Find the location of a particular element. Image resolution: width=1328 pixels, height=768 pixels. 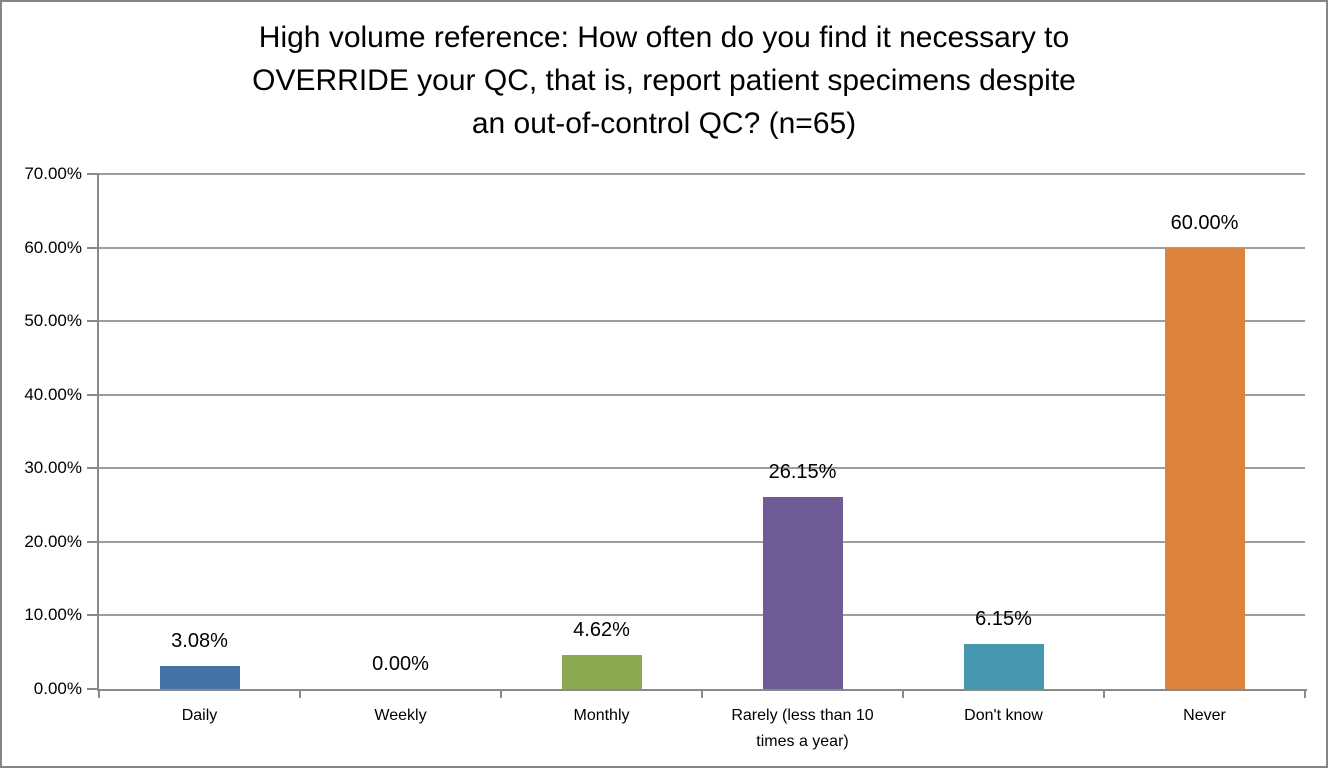

y-axis-label: 10.00% is located at coordinates (53, 615).